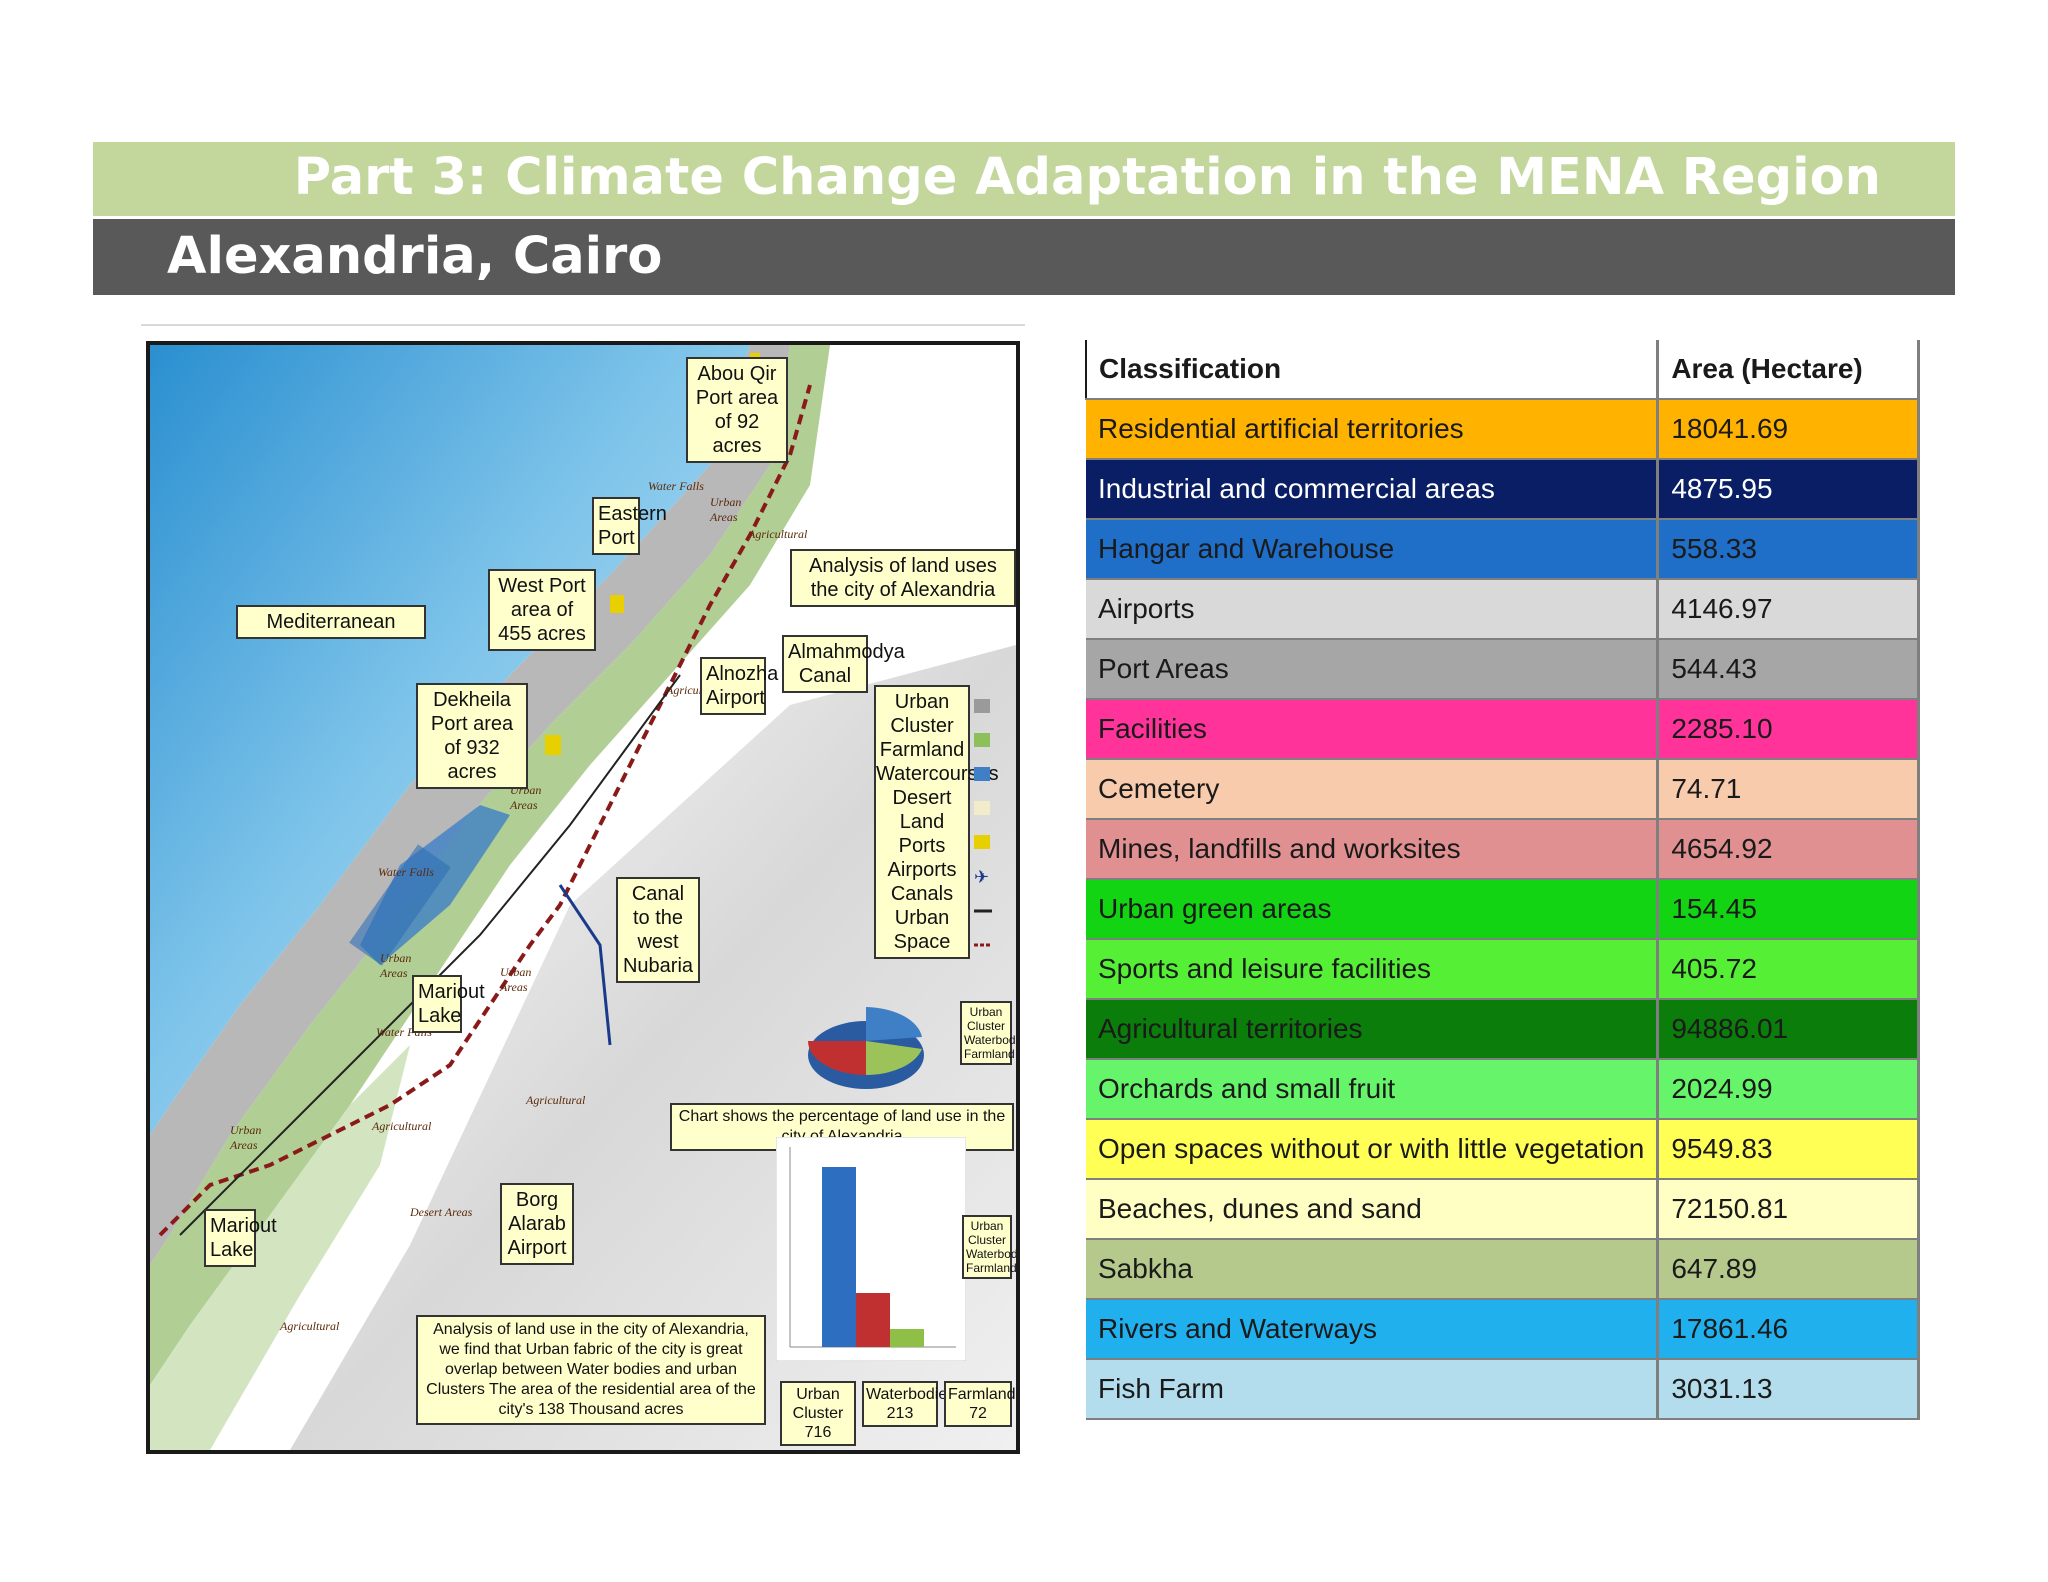 The width and height of the screenshot is (2048, 1582). Describe the element at coordinates (983, 823) in the screenshot. I see `legend-swatches: ✈` at that location.